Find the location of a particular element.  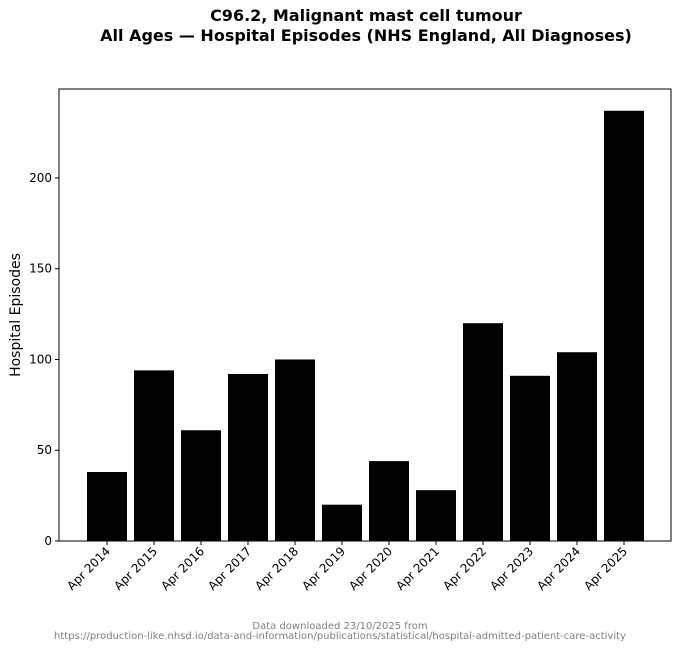

x-tick-label: Apr 2016 is located at coordinates (182, 568).